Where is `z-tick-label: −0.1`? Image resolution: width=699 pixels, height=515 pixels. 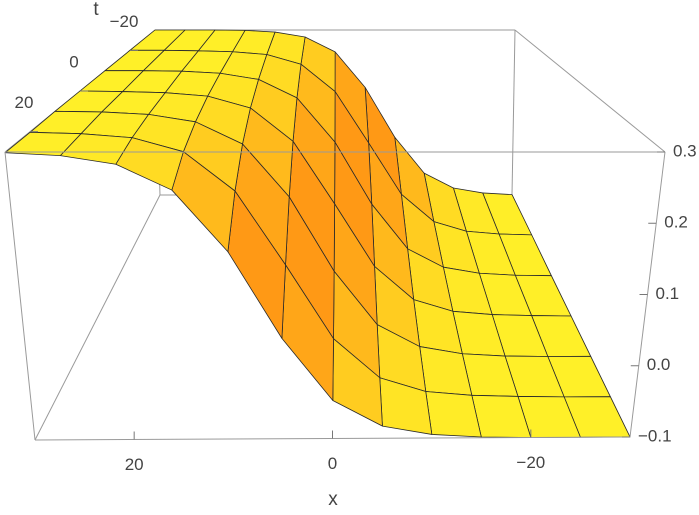
z-tick-label: −0.1 is located at coordinates (655, 435).